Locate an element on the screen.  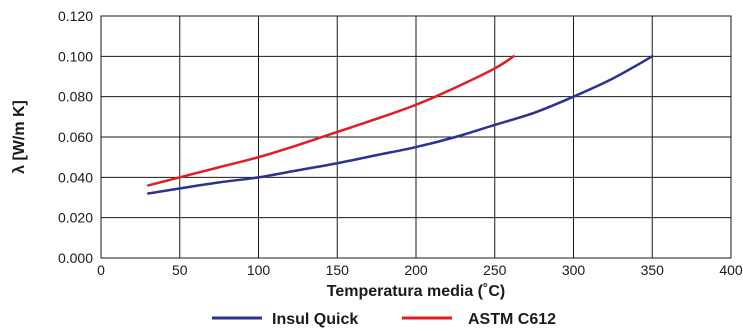
x-tick-label: 100 is located at coordinates (259, 270).